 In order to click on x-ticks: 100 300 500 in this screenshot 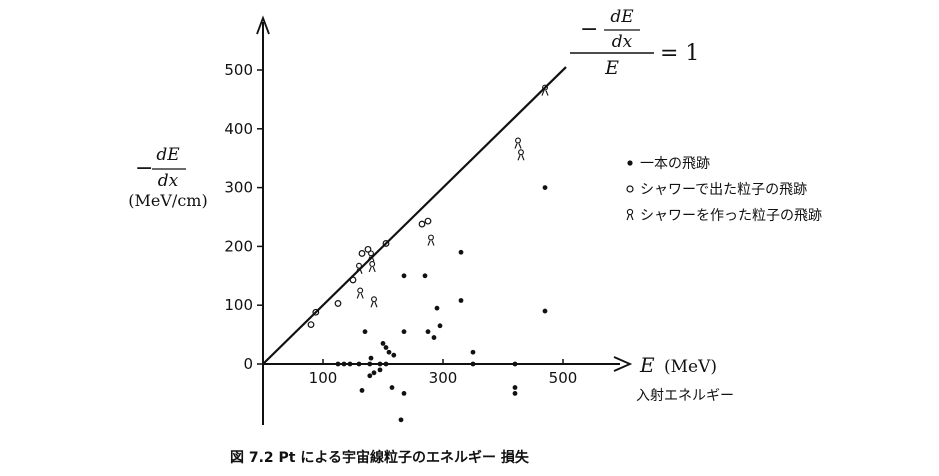, I will do `click(443, 373)`.